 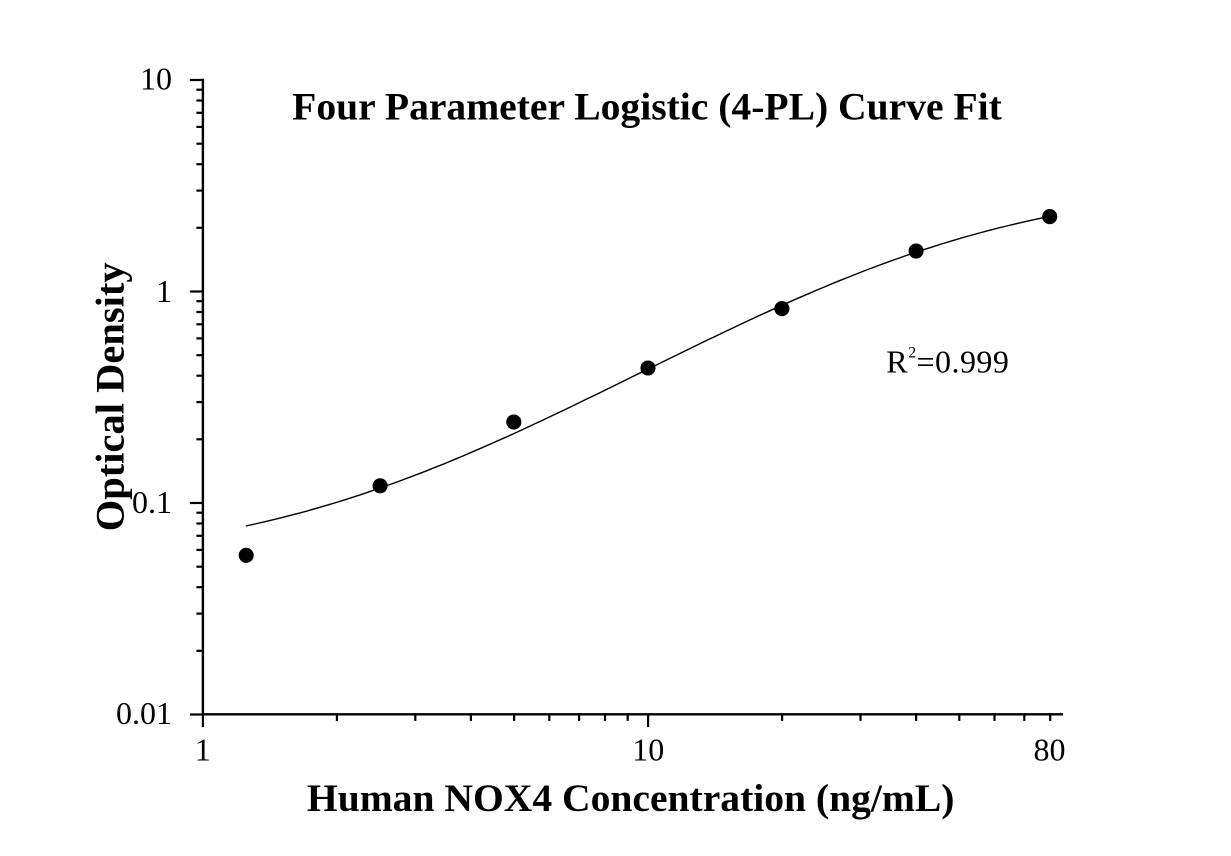 What do you see at coordinates (647, 107) in the screenshot?
I see `svg-text:Four Parameter Logistic (4-PL): Four Parameter Logistic (4-PL) Curve Fit` at bounding box center [647, 107].